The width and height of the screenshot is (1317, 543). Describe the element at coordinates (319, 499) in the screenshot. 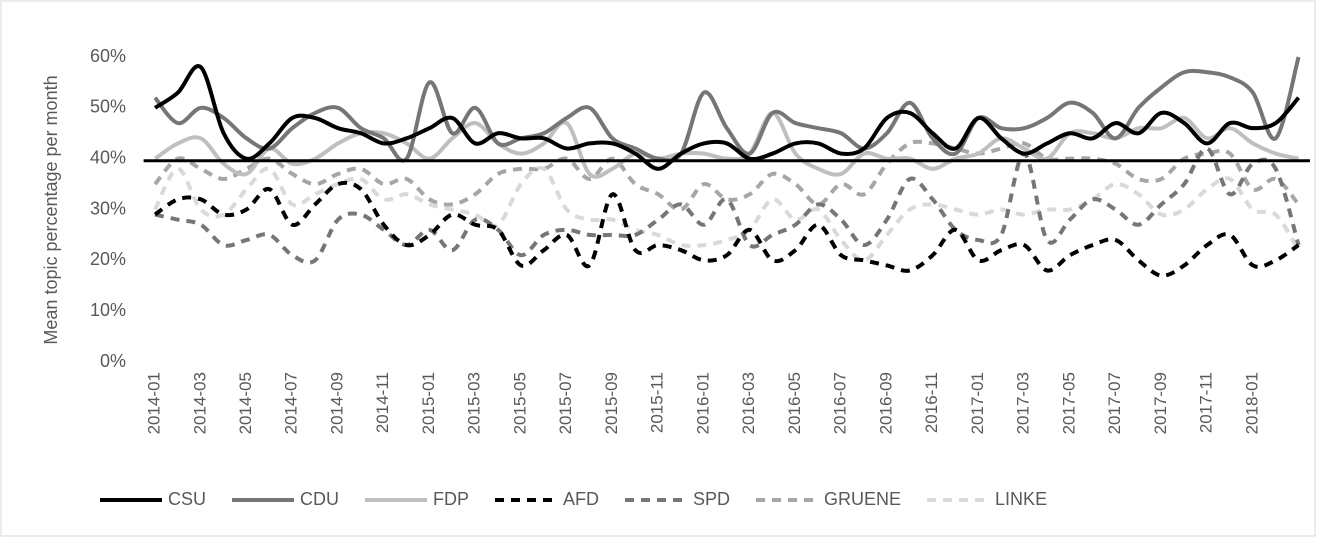

I see `legend-label: CDU` at that location.